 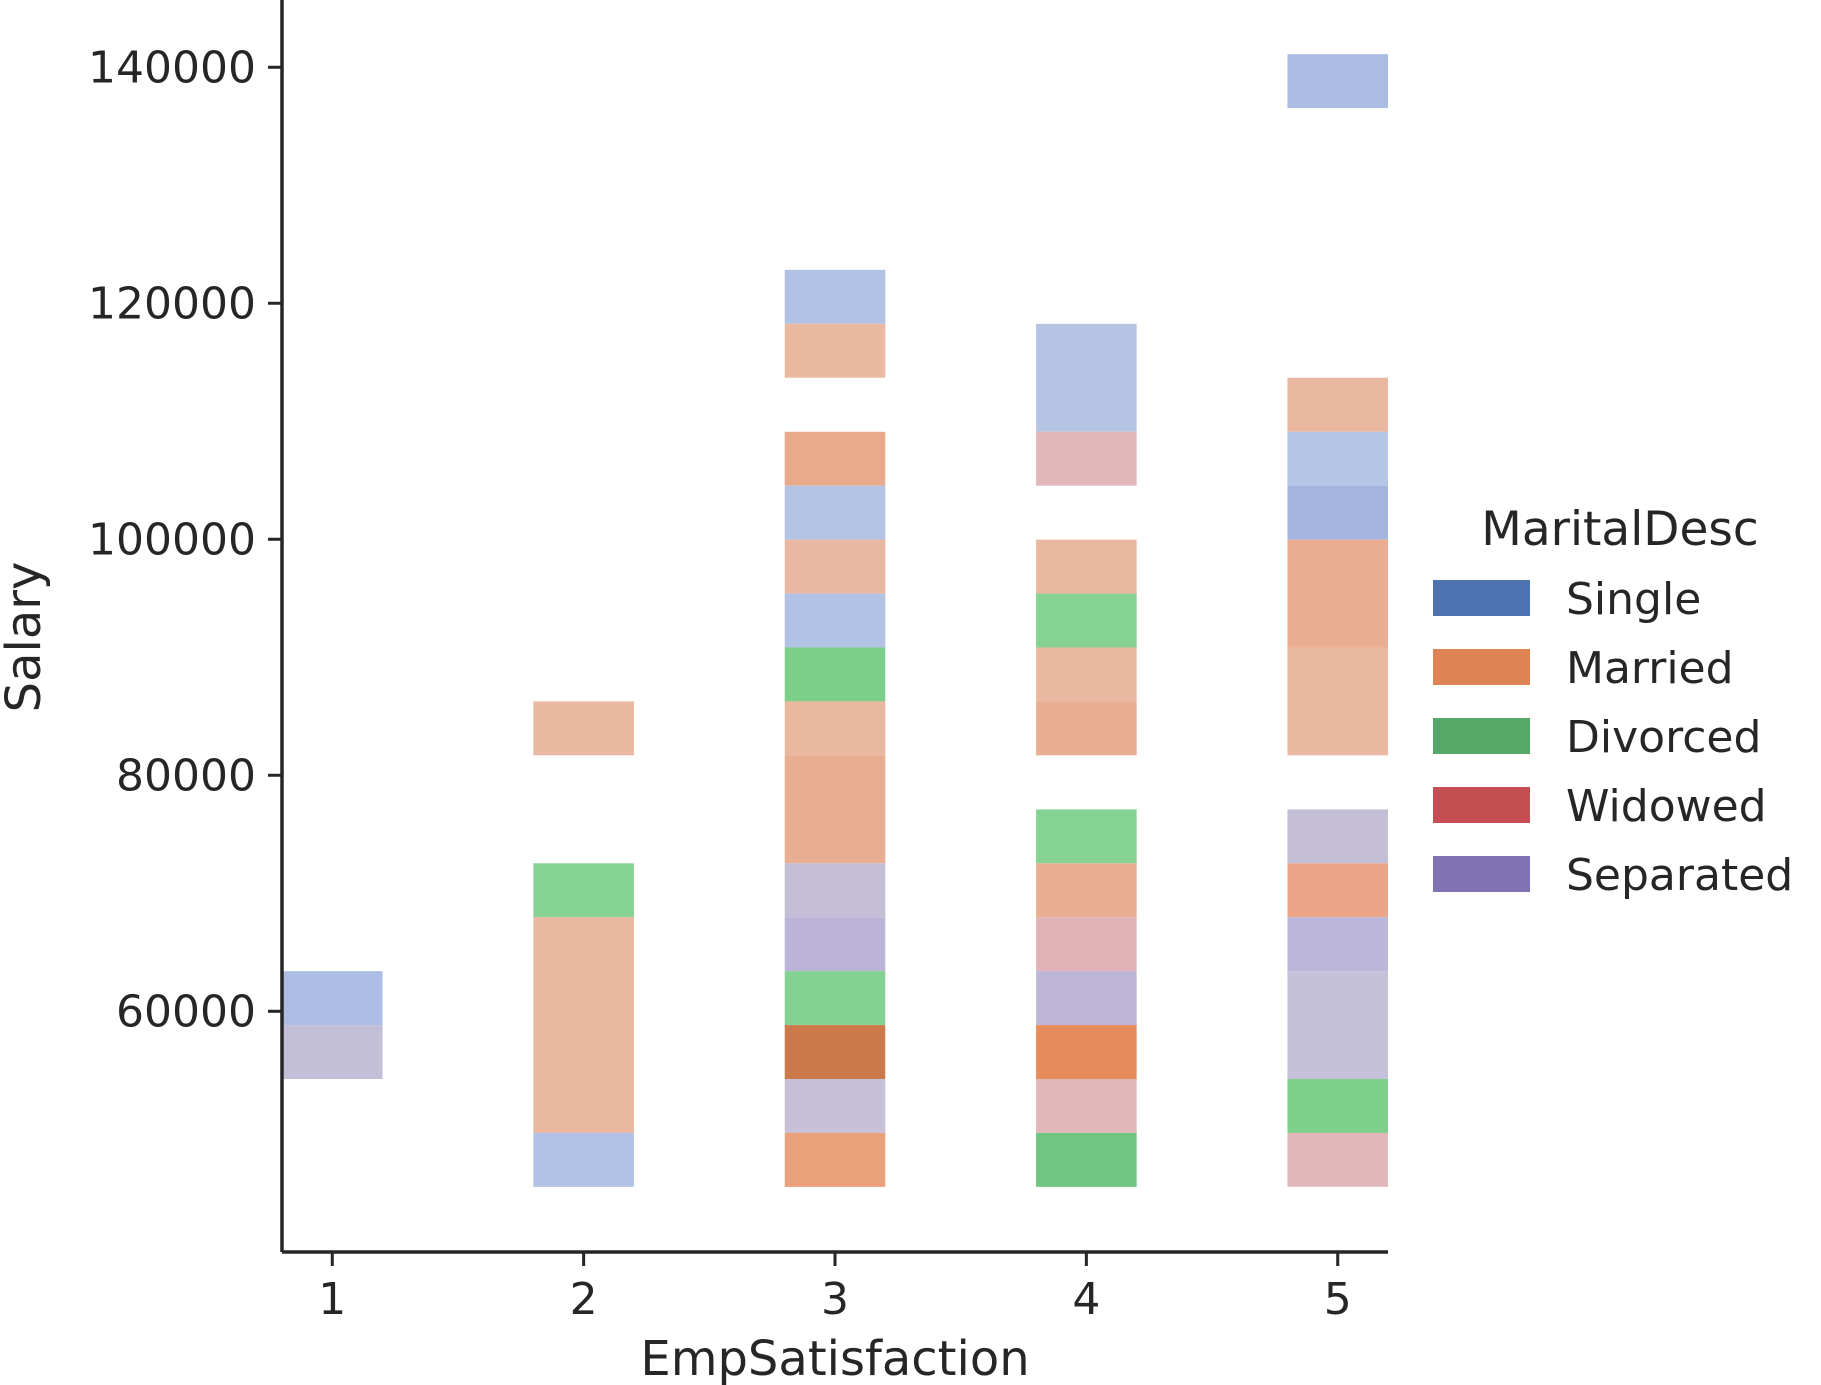 What do you see at coordinates (1666, 806) in the screenshot?
I see `legend-label: Widowed` at bounding box center [1666, 806].